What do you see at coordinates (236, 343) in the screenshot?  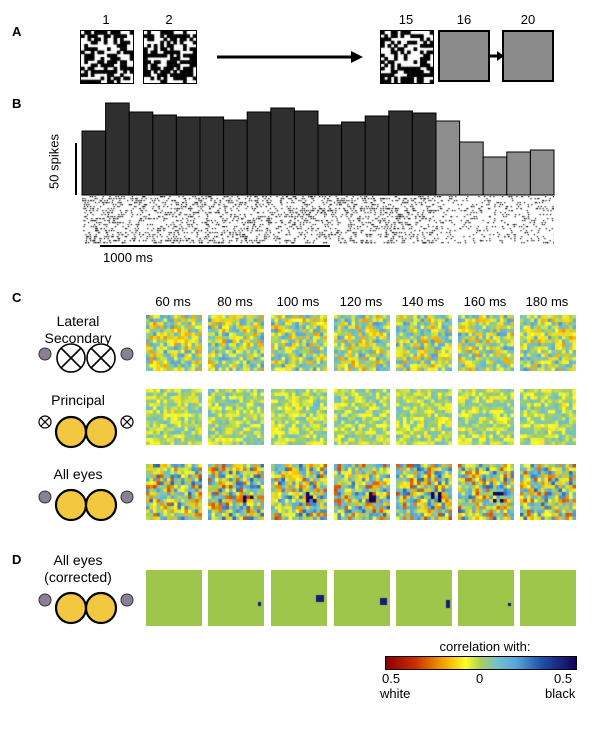 I see `heatmap-row1-col2` at bounding box center [236, 343].